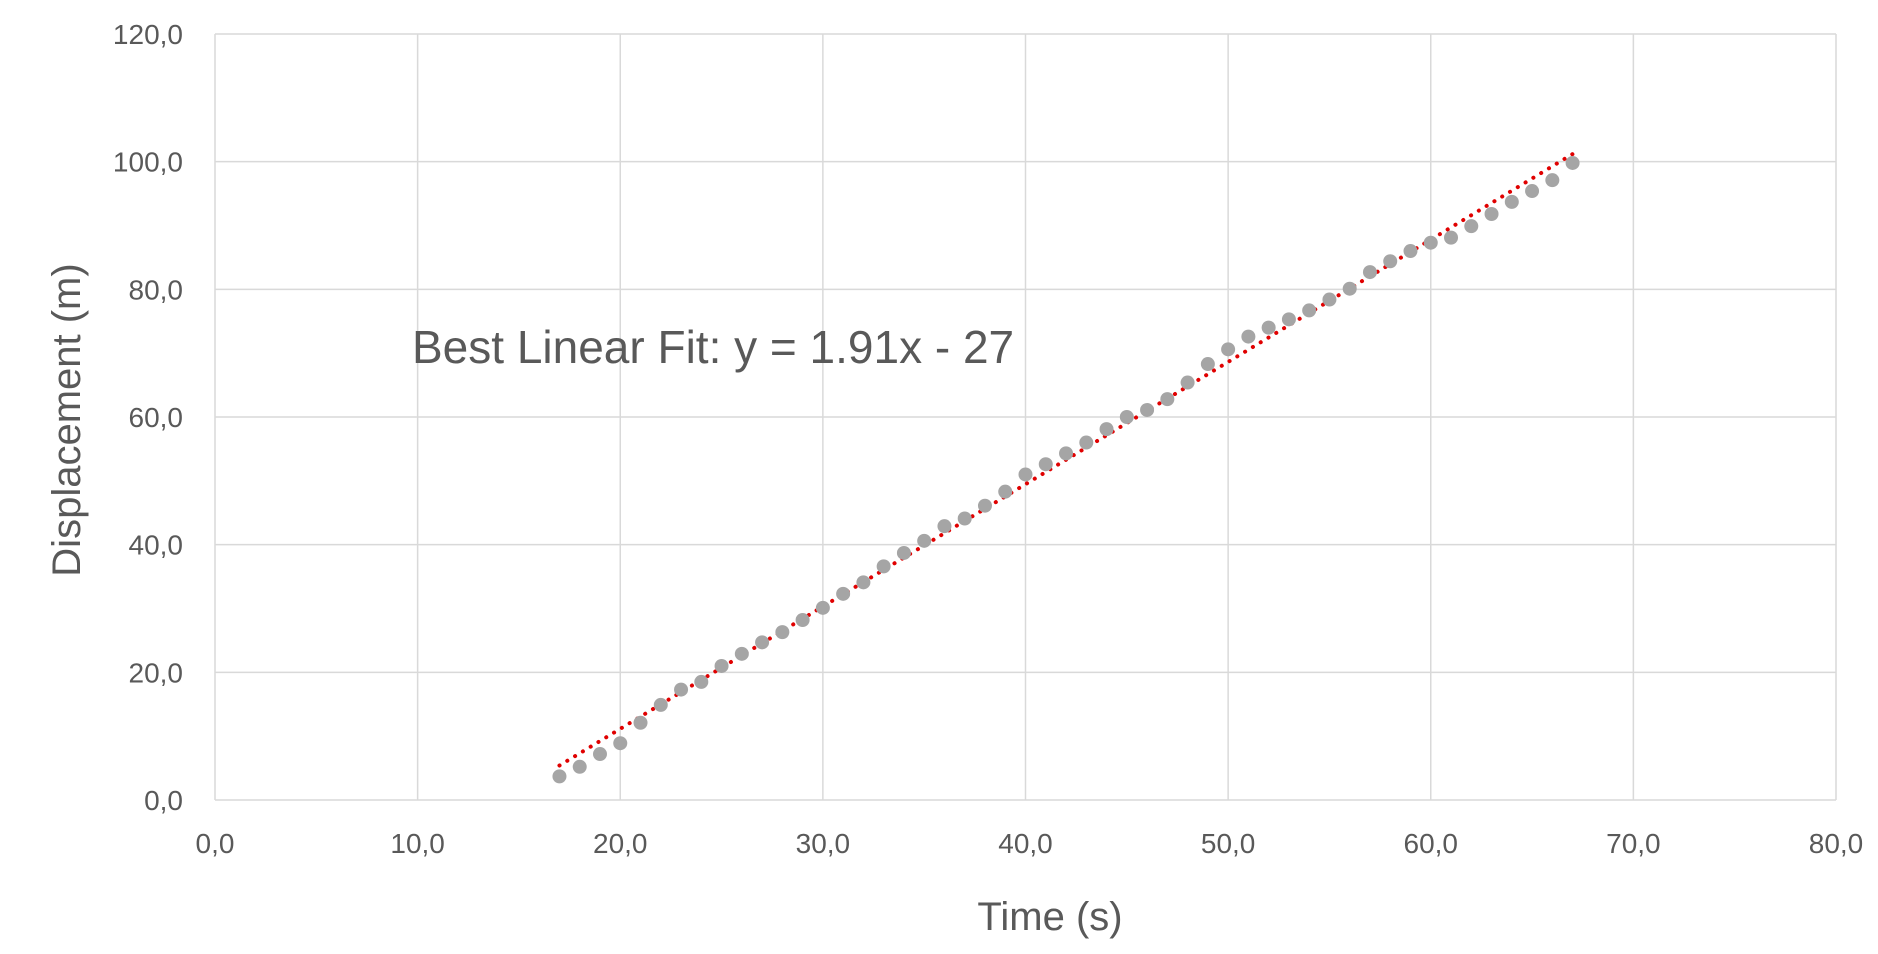  What do you see at coordinates (148, 162) in the screenshot?
I see `y-tick-label: 100,0` at bounding box center [148, 162].